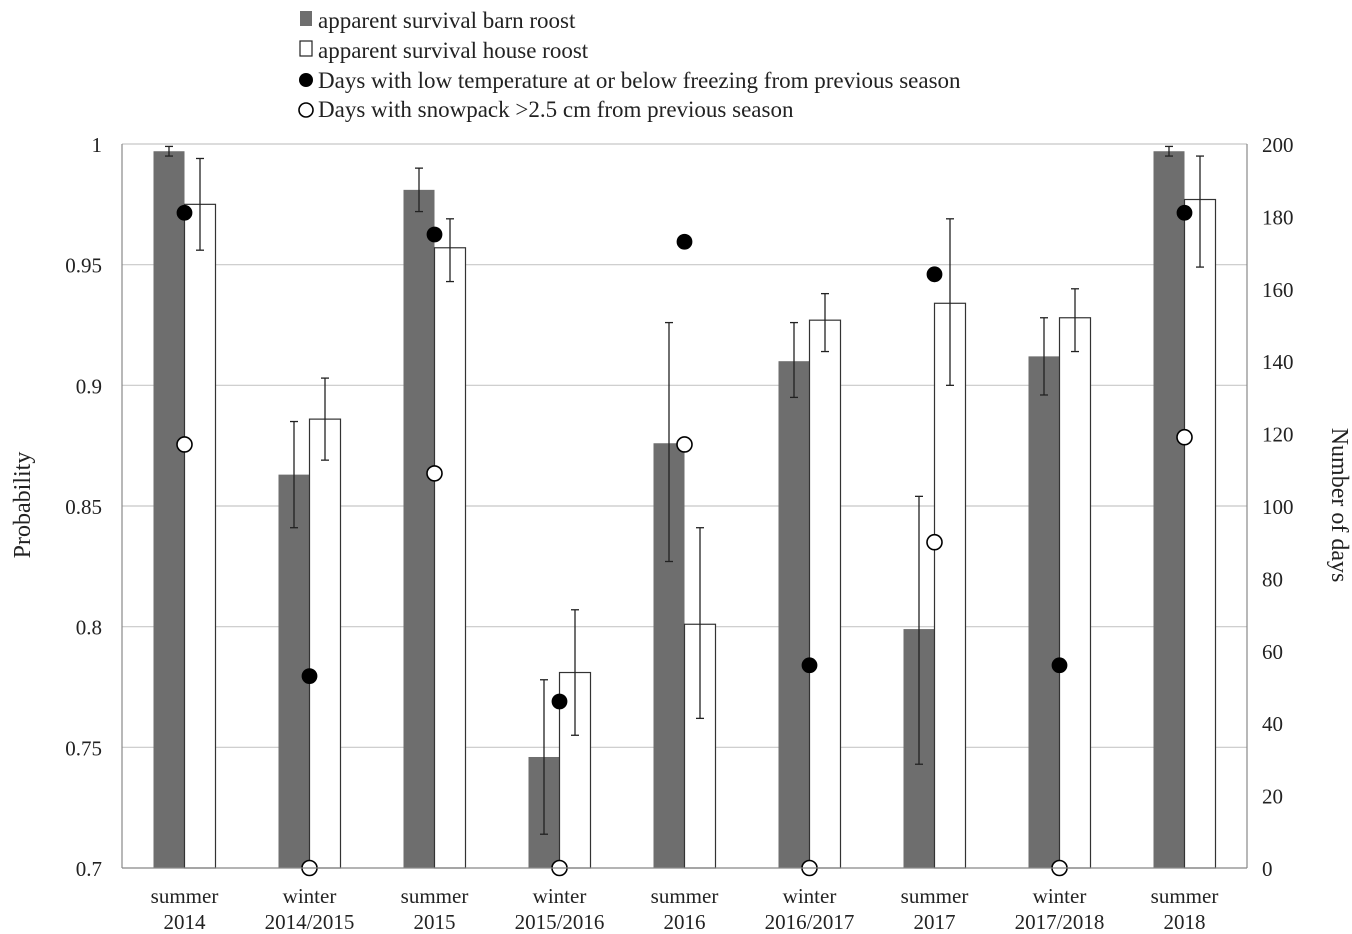 The height and width of the screenshot is (934, 1352). I want to click on y2-tick-label: 160, so click(1278, 290).